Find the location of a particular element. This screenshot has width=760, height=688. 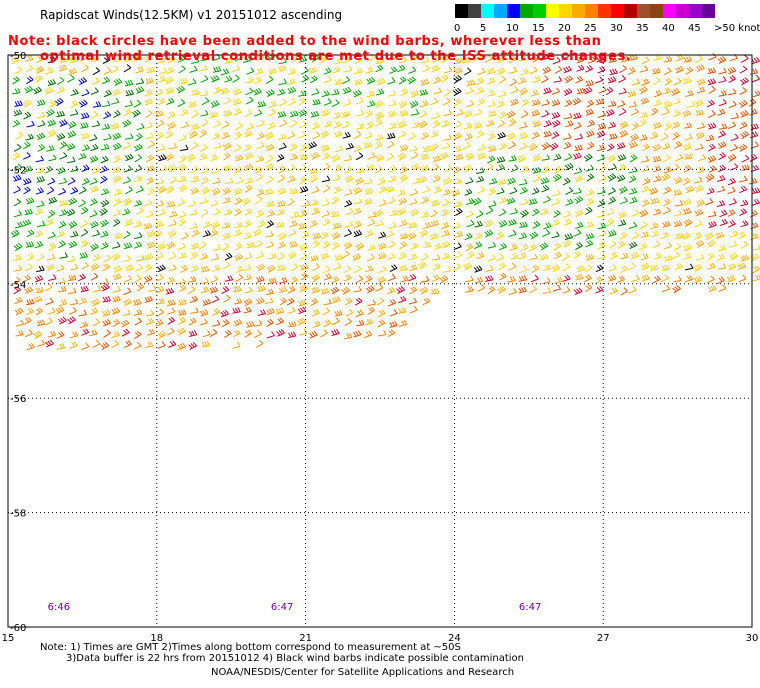

legend-label: 20 is located at coordinates (564, 28).